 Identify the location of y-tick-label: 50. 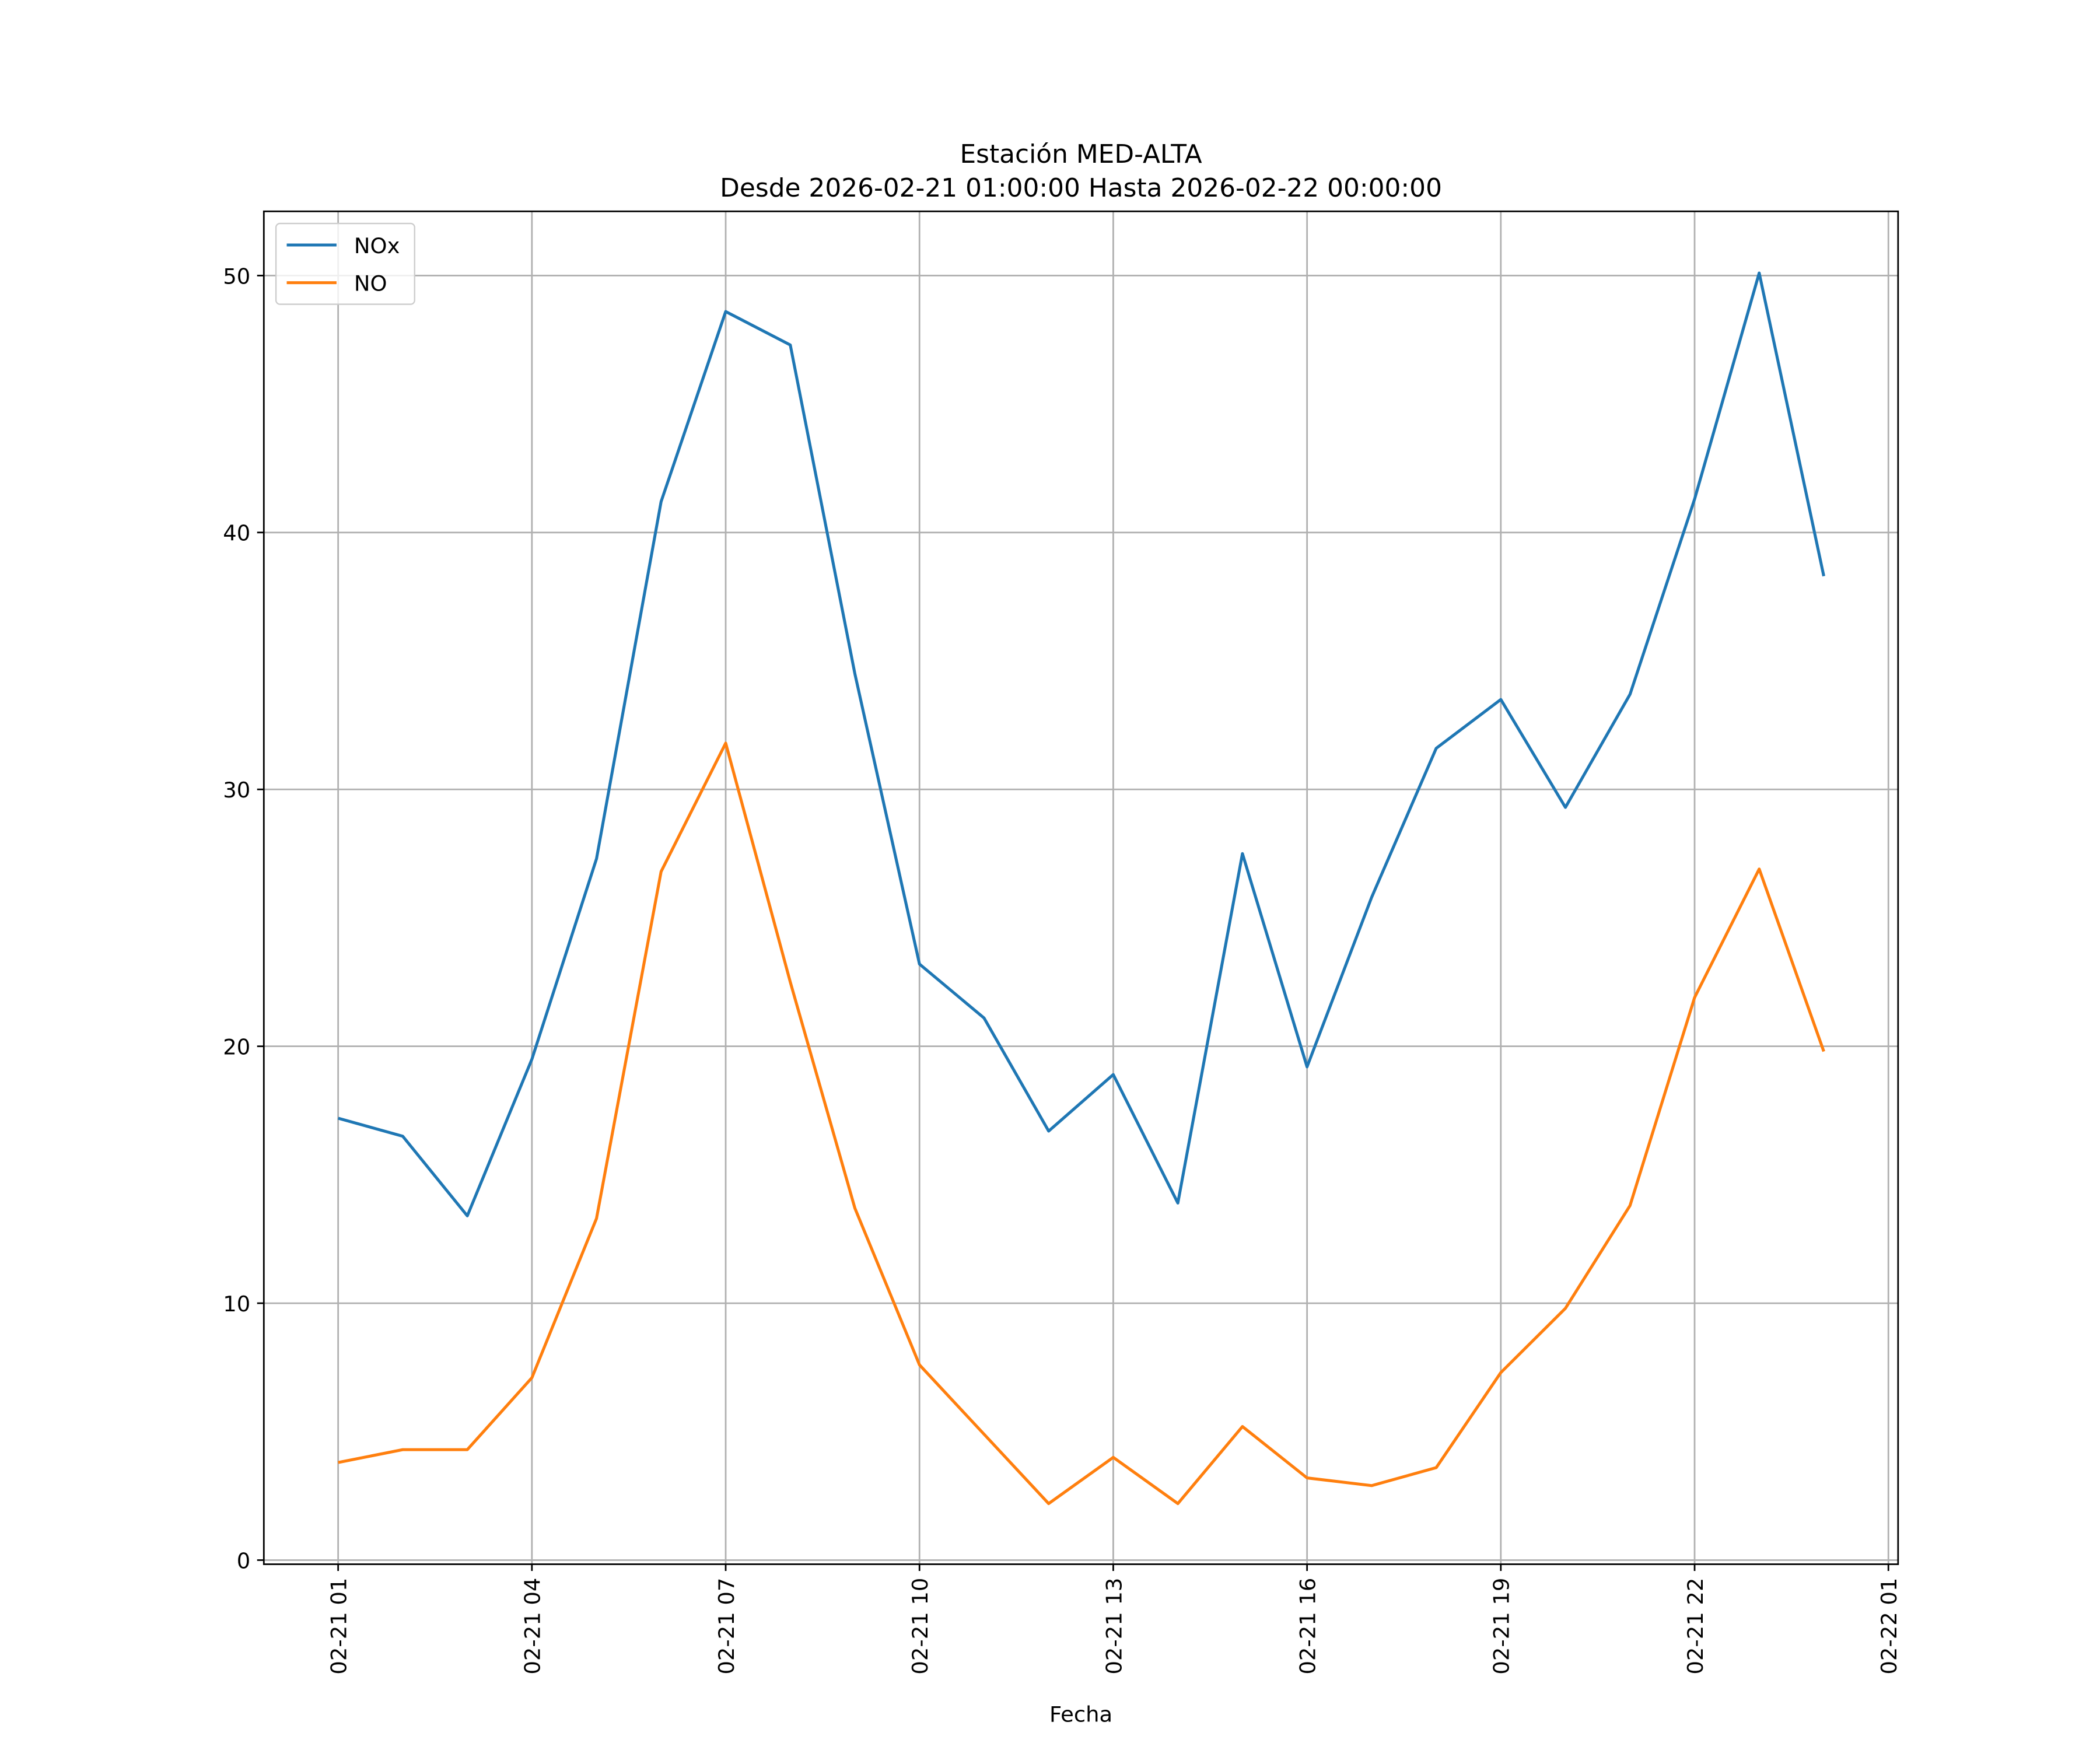
(236, 276).